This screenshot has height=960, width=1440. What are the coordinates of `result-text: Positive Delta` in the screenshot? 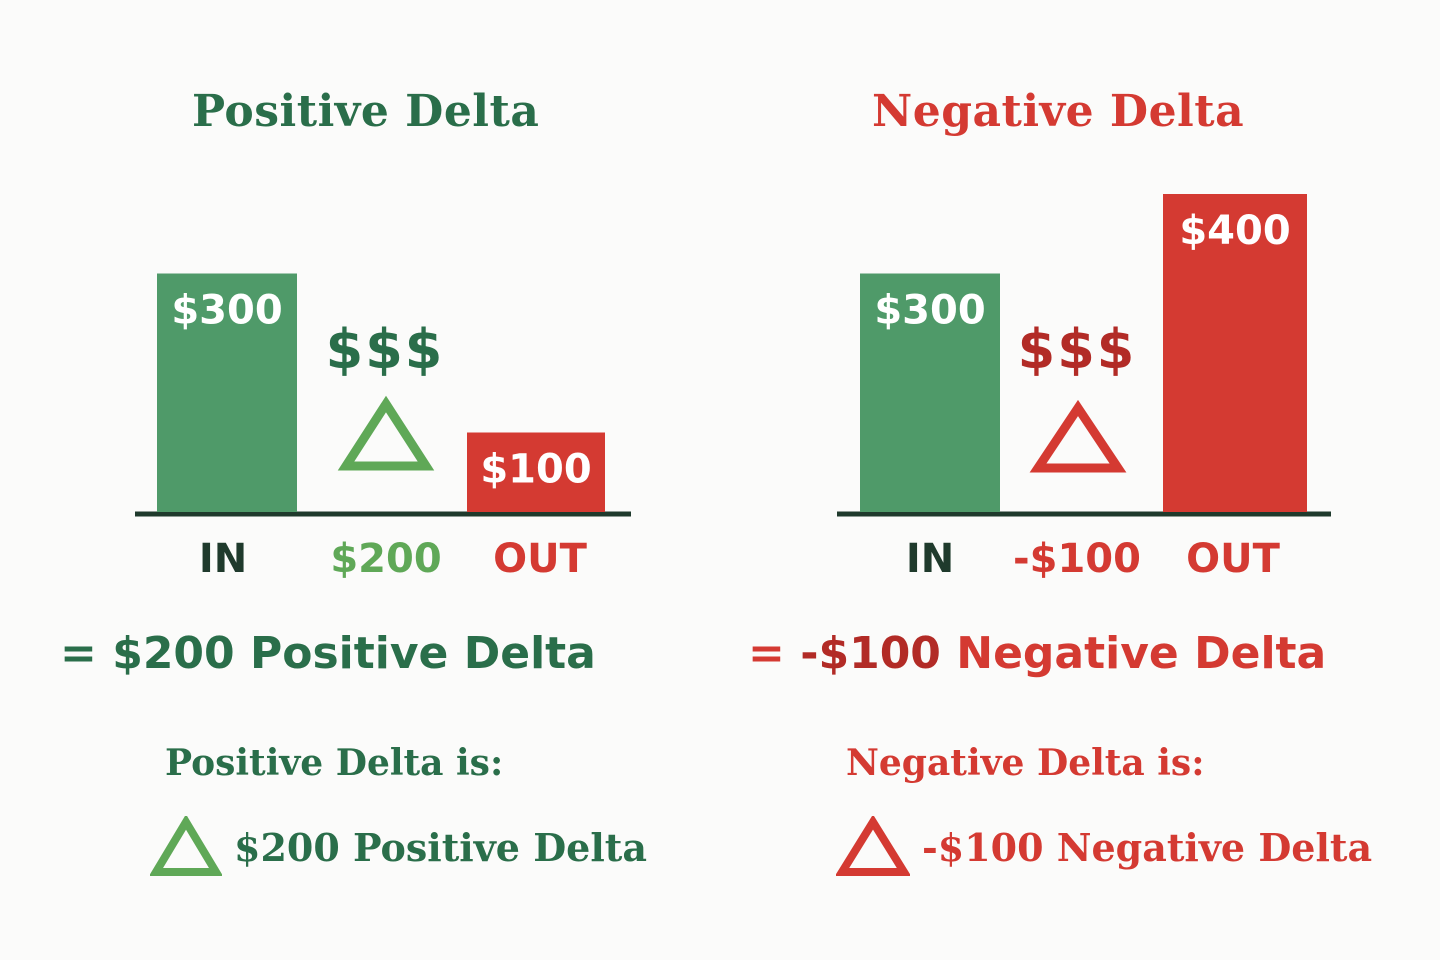 It's located at (423, 653).